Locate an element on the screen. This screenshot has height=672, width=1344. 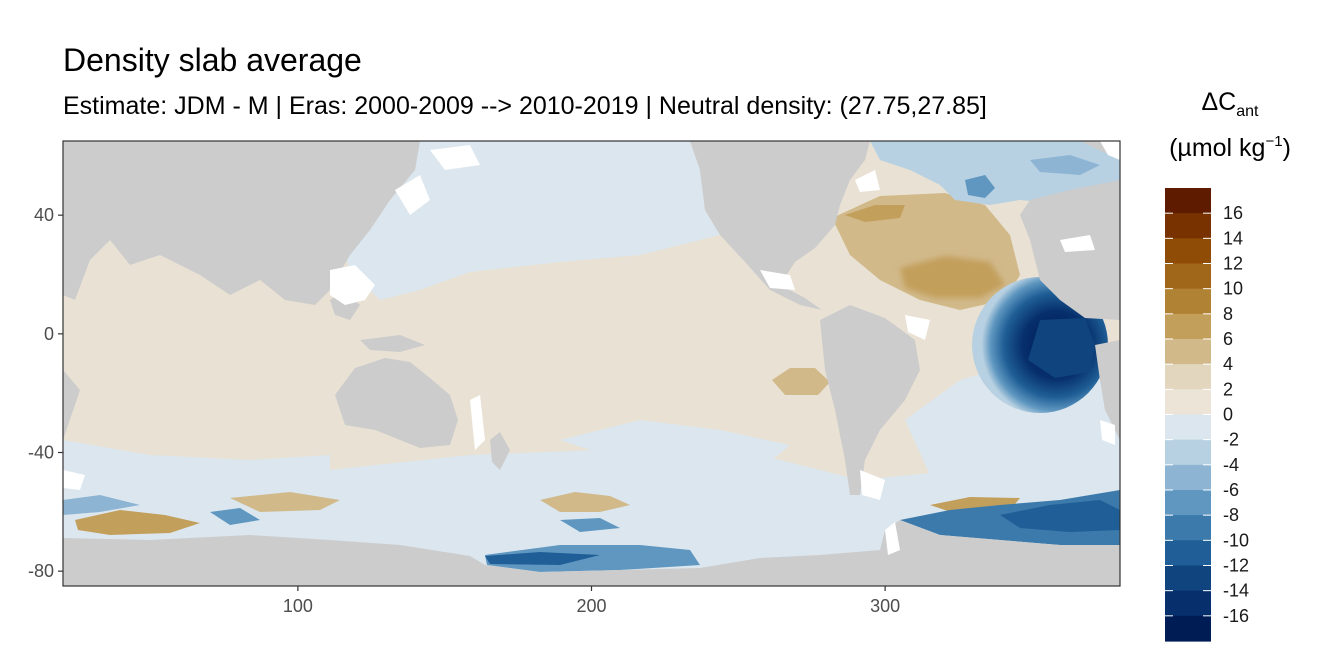
missing-data-australia-west is located at coordinates (477, 422).